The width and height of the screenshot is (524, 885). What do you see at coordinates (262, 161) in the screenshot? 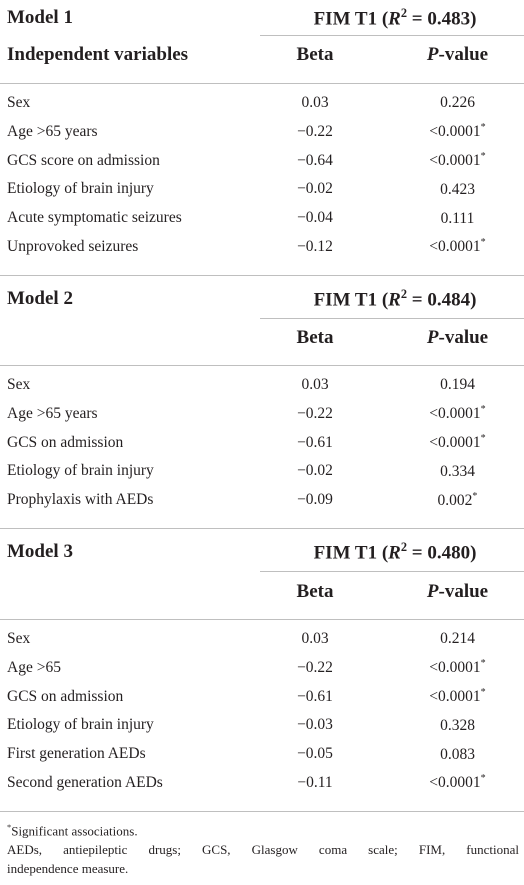
I see `table-row: GCS score on admission −0.64 <0.0001*` at bounding box center [262, 161].